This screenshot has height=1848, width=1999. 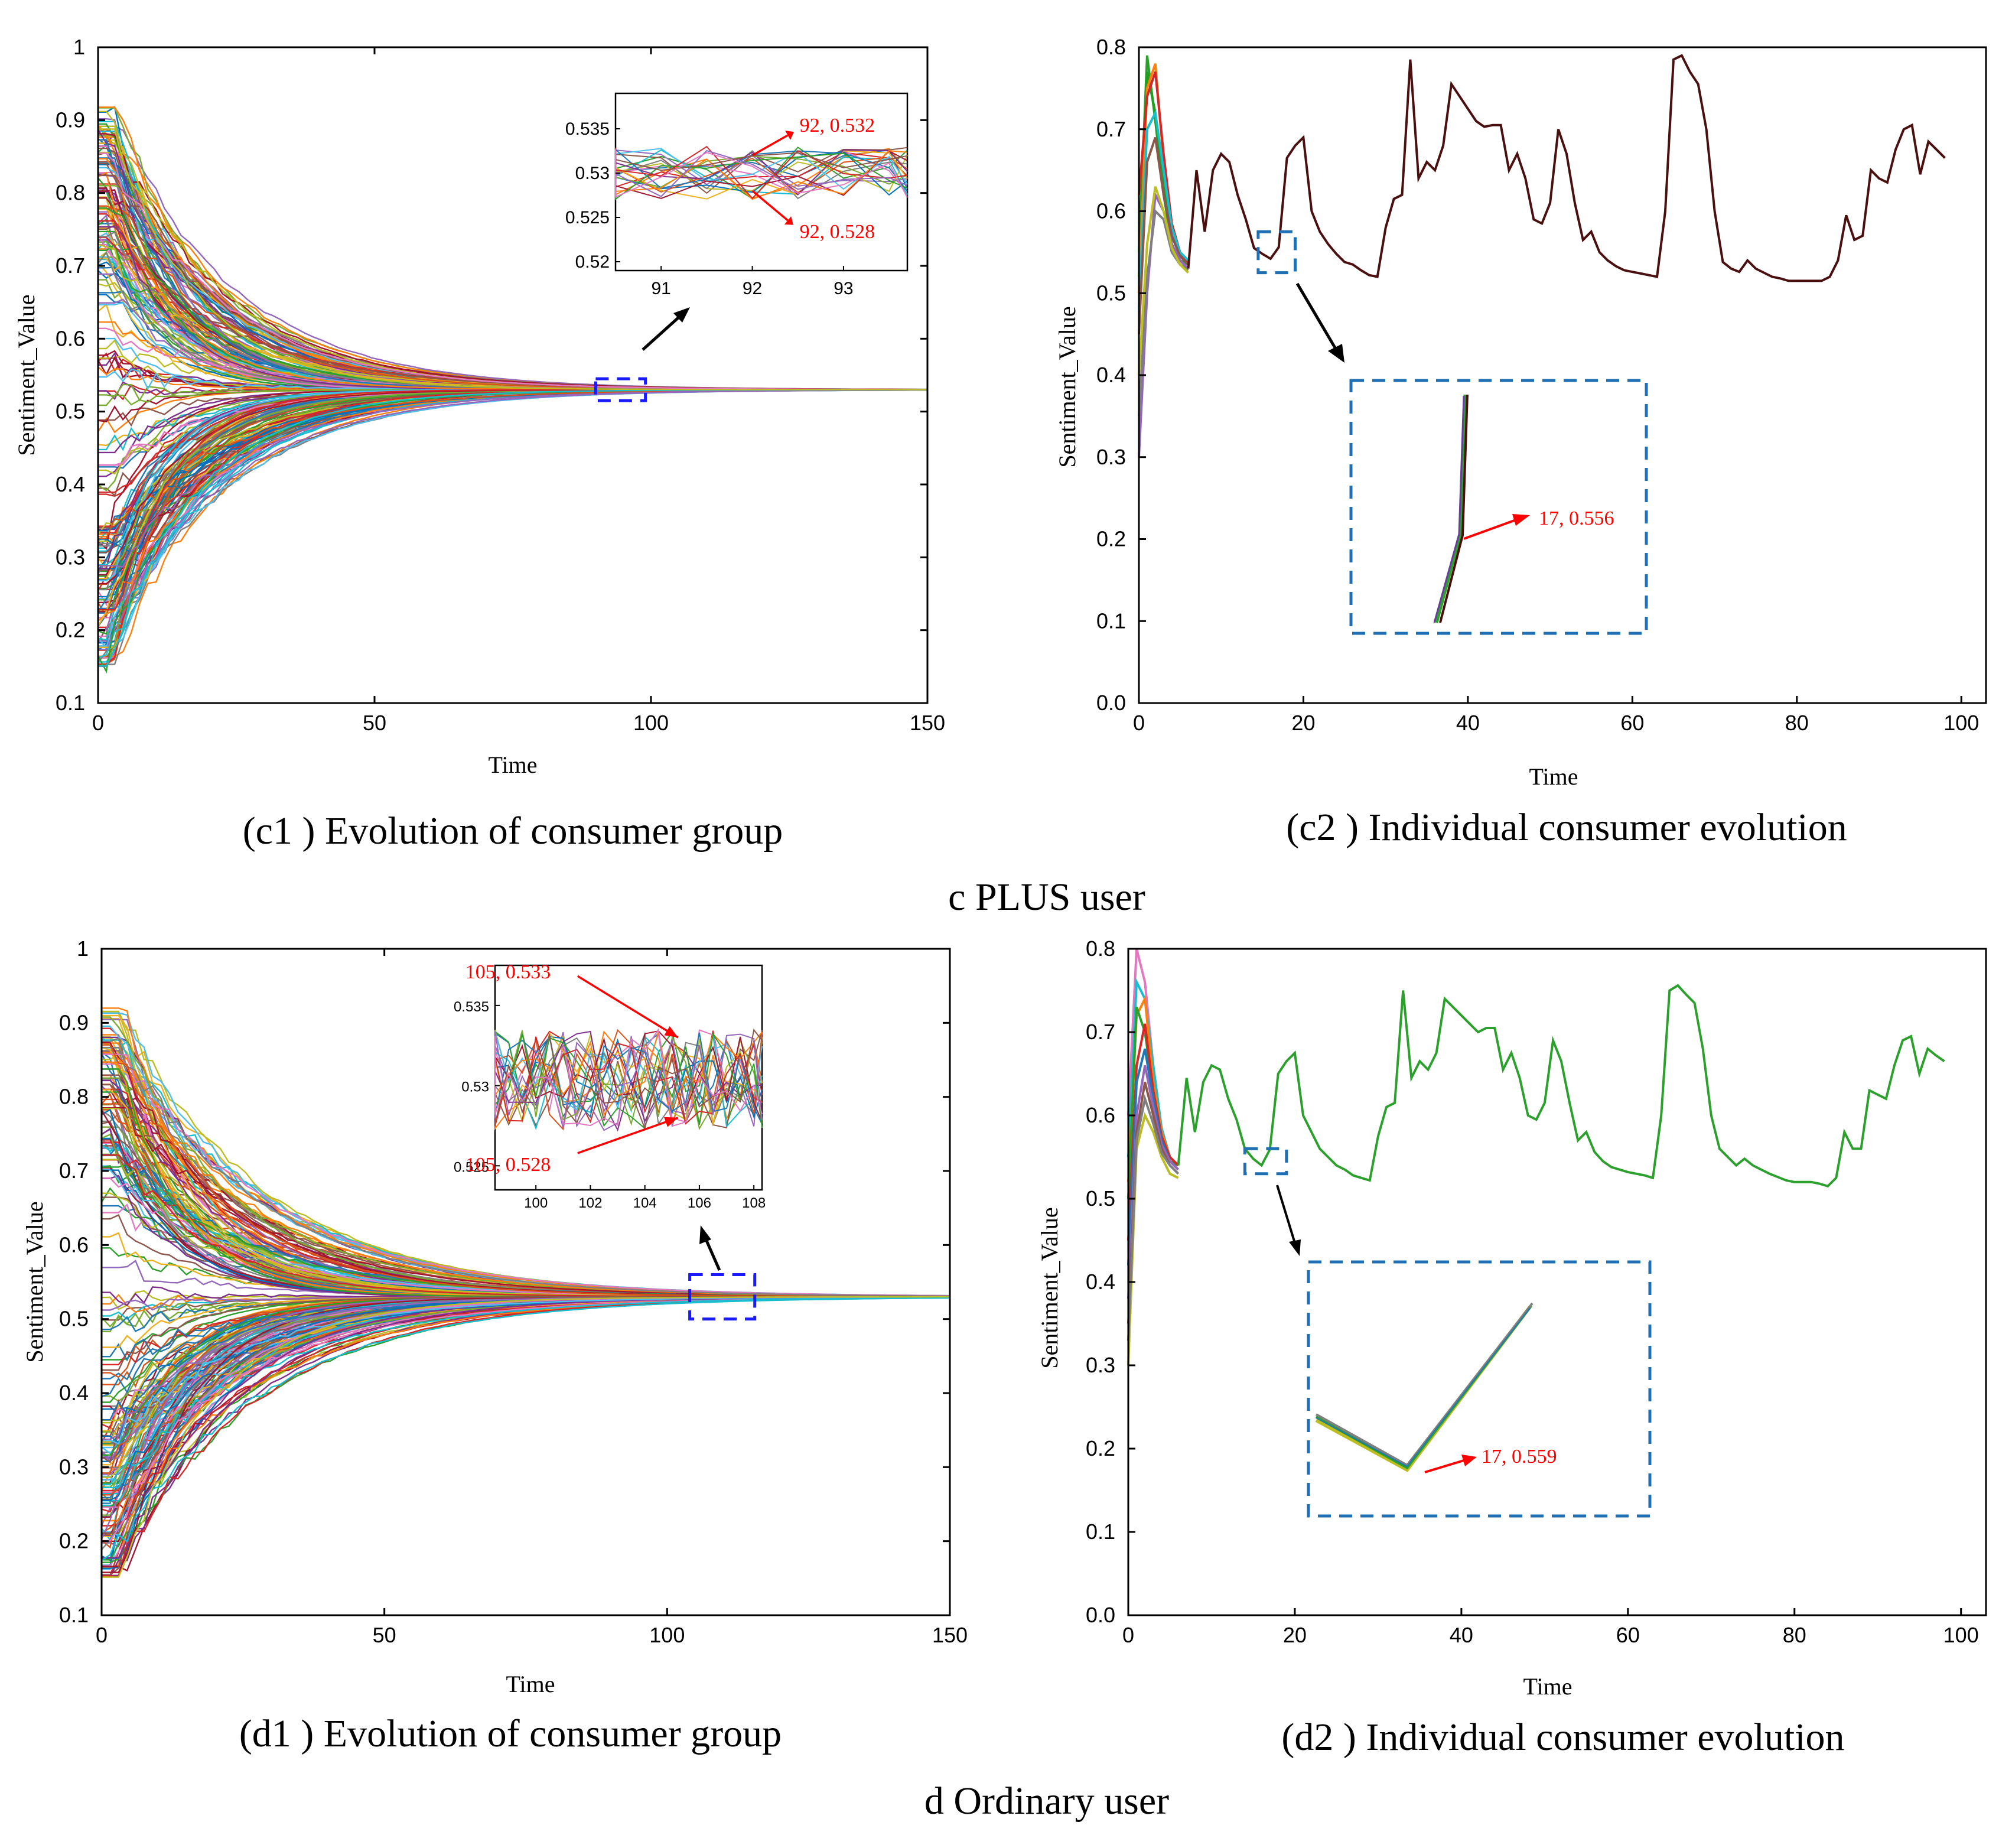 What do you see at coordinates (587, 129) in the screenshot?
I see `c1-inset-ytick-label: 0.535` at bounding box center [587, 129].